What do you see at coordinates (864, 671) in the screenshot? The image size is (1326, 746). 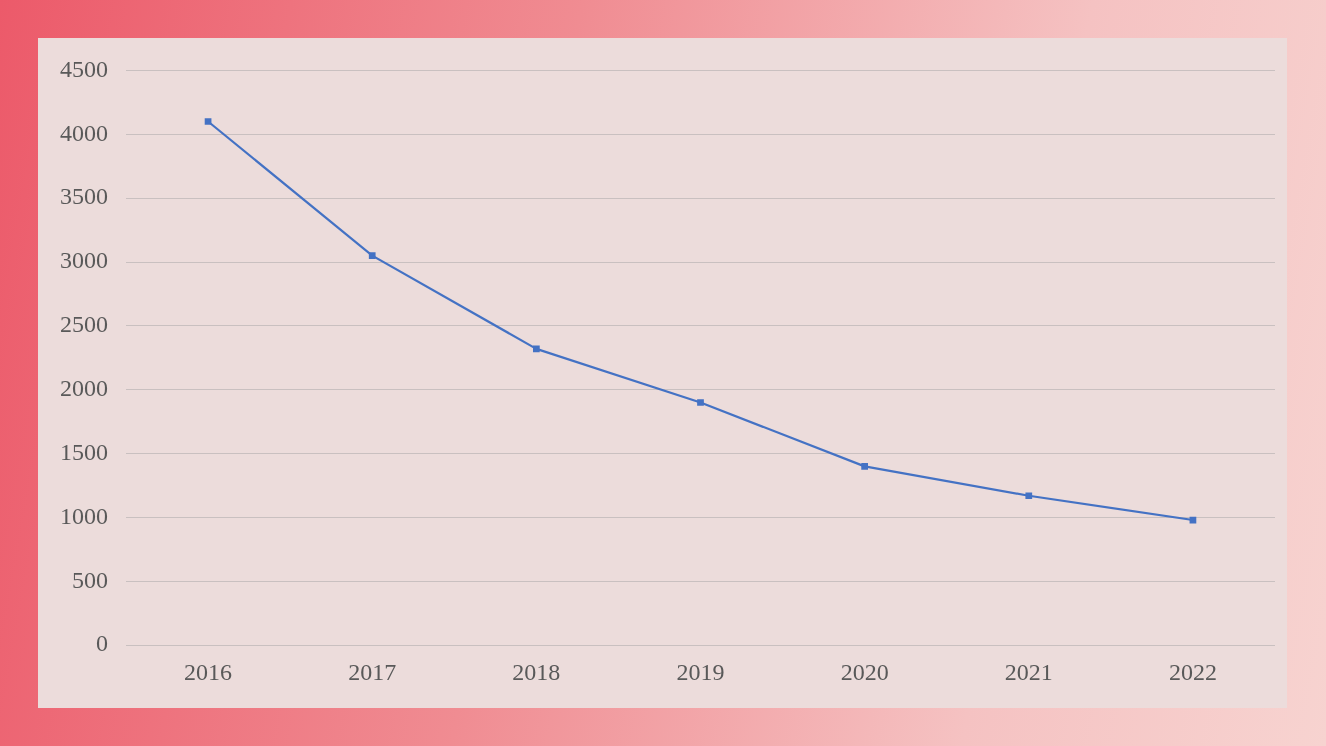 I see `x-tick-label: 2020` at bounding box center [864, 671].